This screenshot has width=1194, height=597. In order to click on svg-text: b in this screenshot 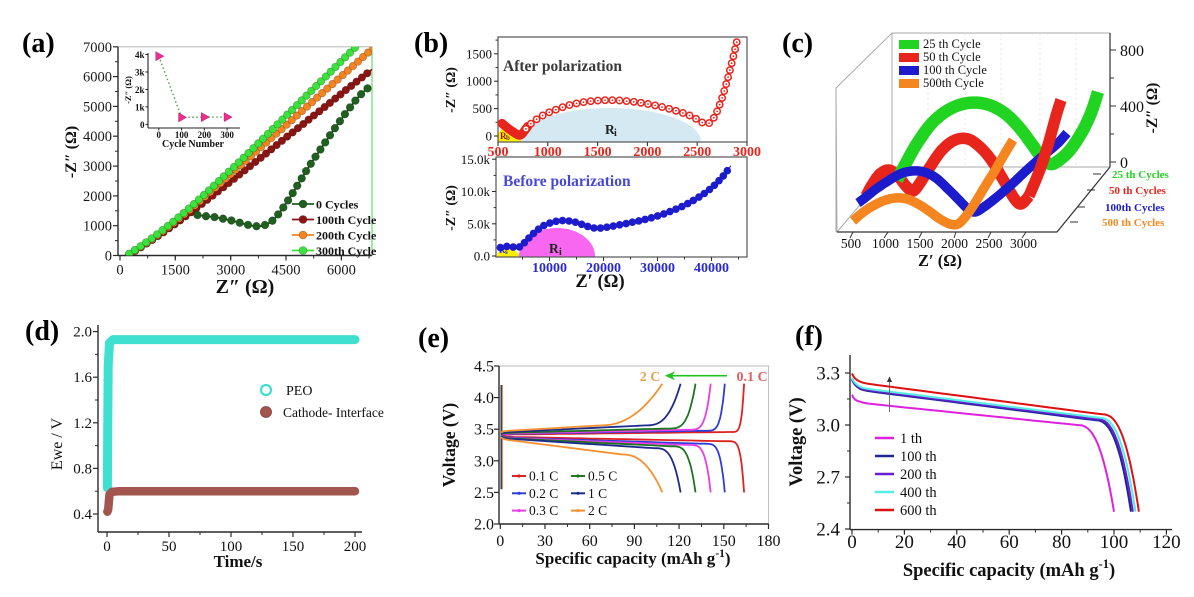, I will do `click(508, 138)`.